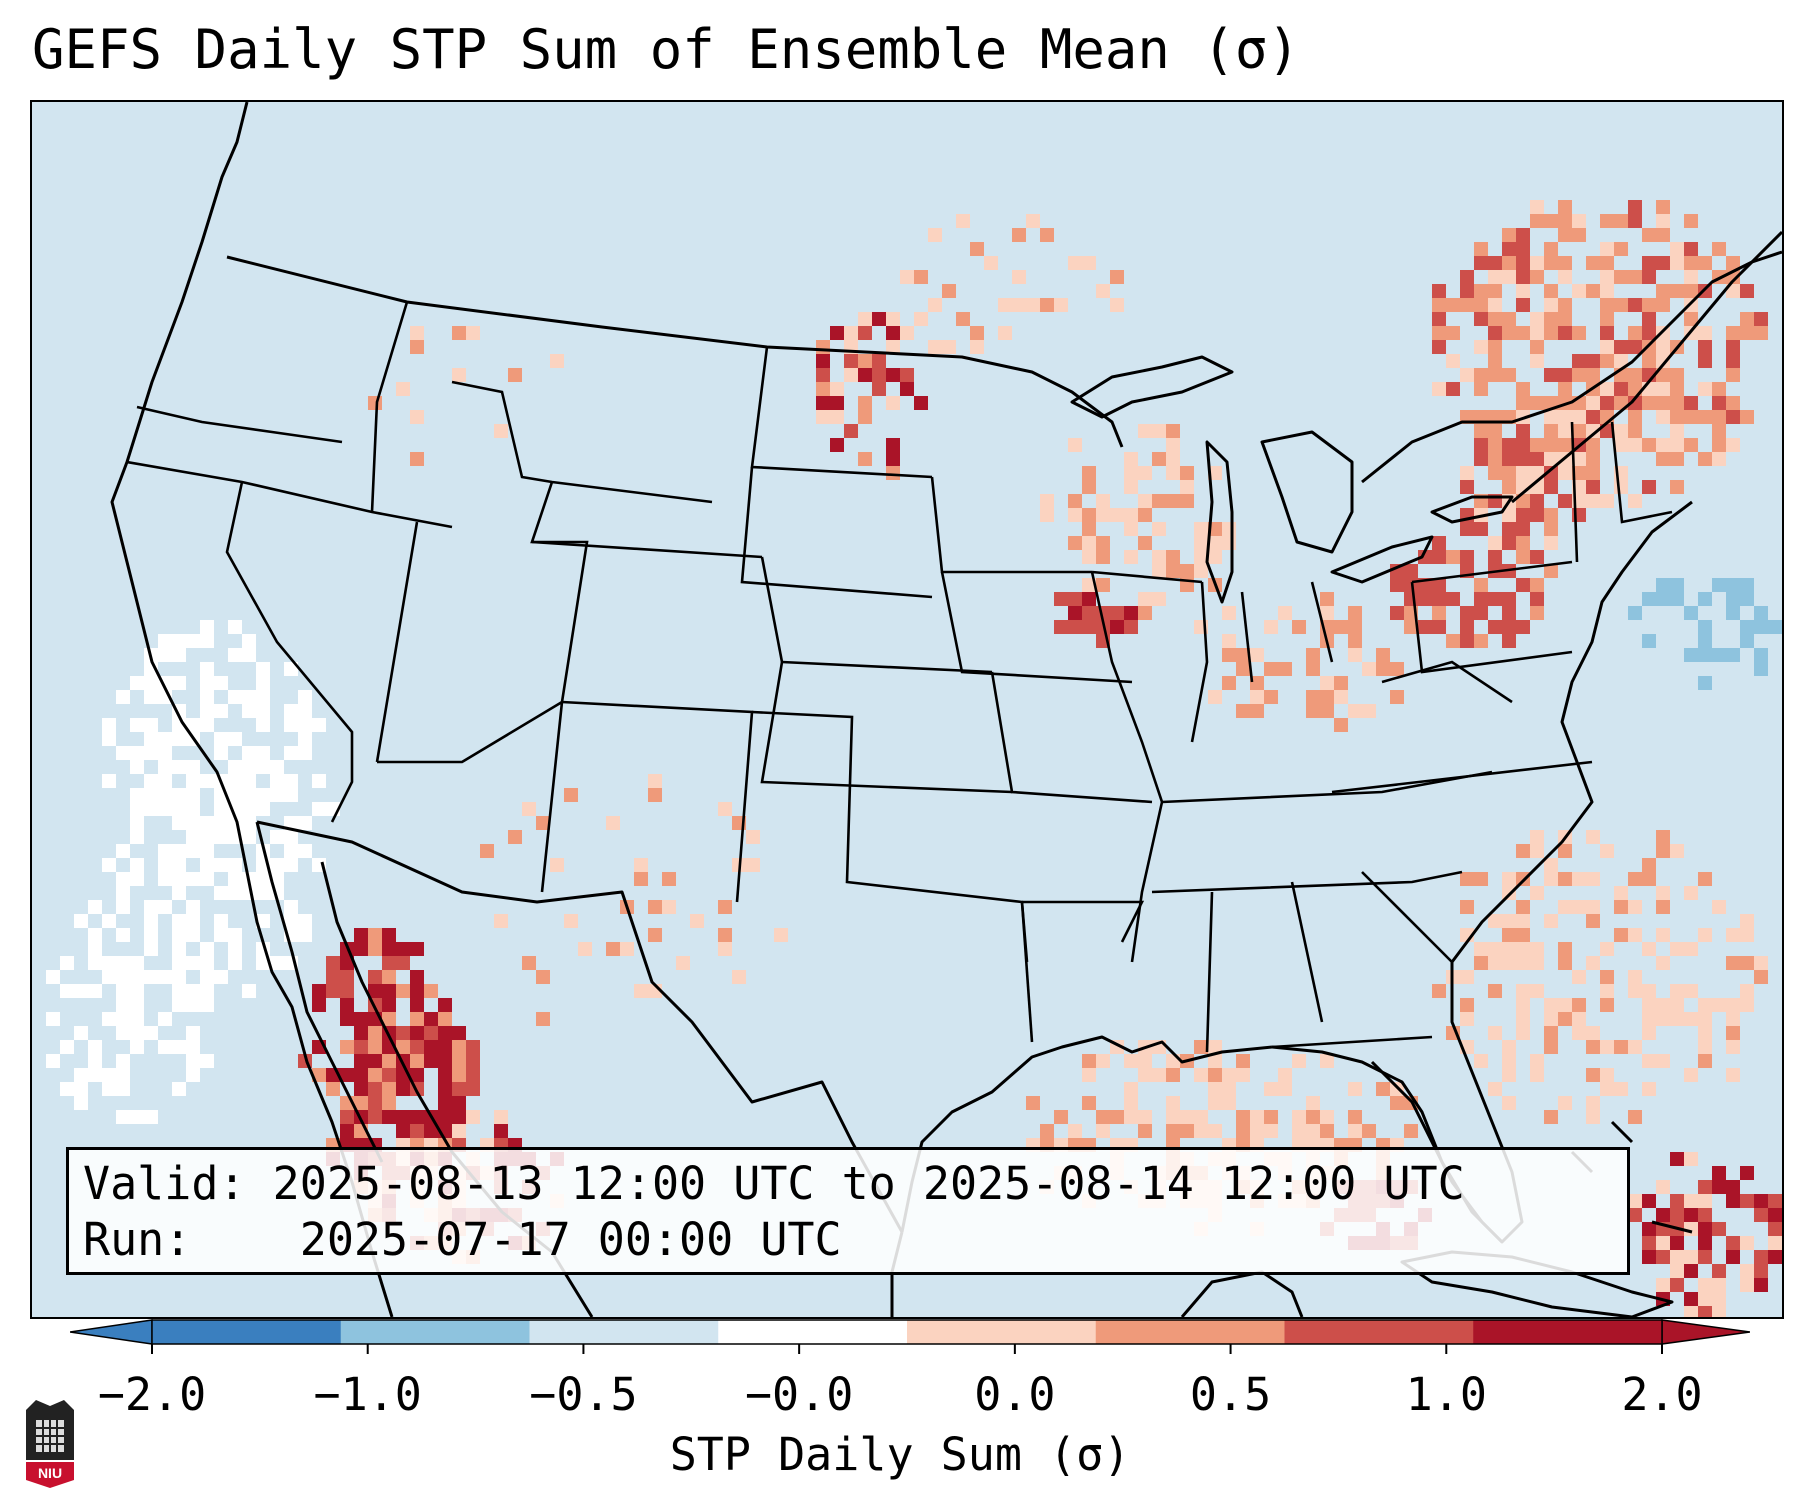 This screenshot has width=1803, height=1506. Describe the element at coordinates (1011, 525) in the screenshot. I see `mn-ia-border` at that location.